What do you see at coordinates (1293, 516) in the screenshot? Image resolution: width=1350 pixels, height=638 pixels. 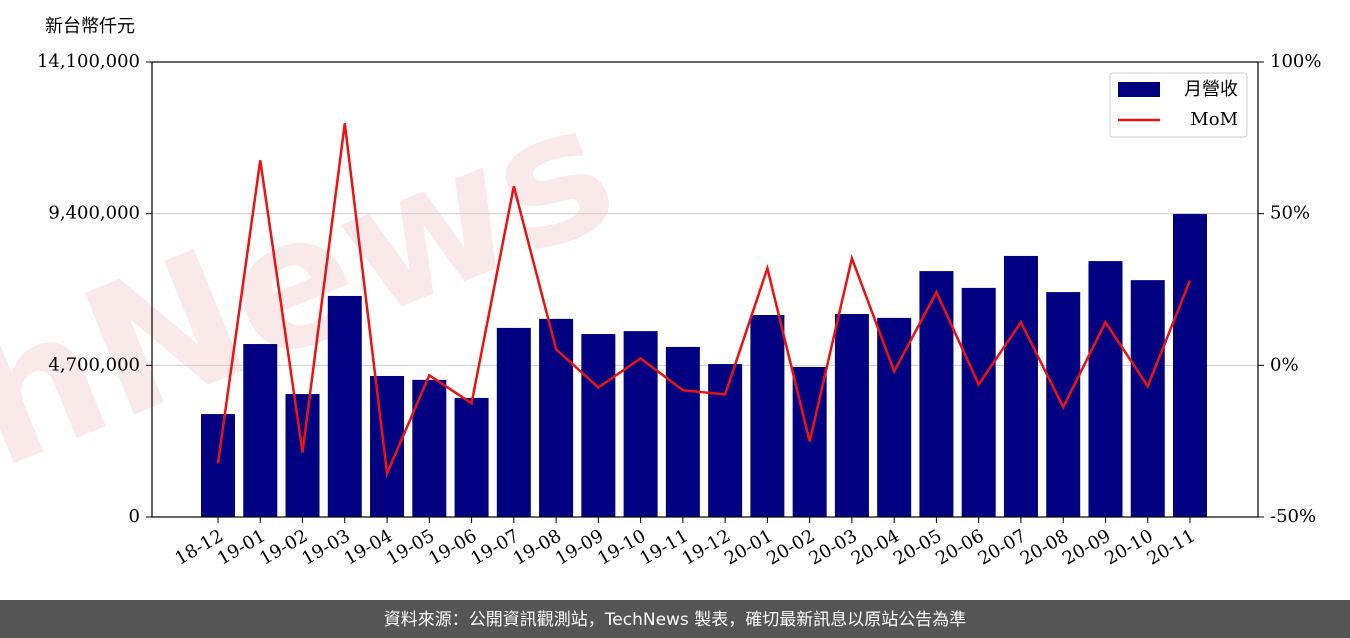 I see `y2-tick-label: -50%` at bounding box center [1293, 516].